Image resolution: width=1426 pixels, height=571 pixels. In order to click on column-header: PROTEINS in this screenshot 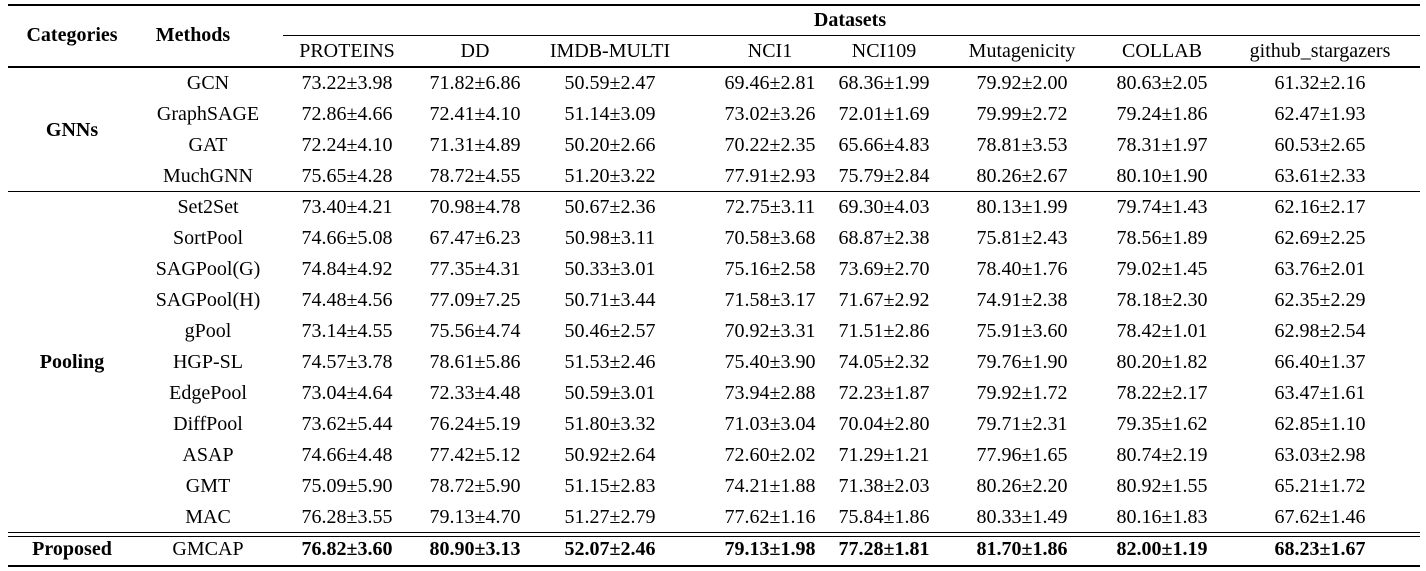, I will do `click(347, 51)`.